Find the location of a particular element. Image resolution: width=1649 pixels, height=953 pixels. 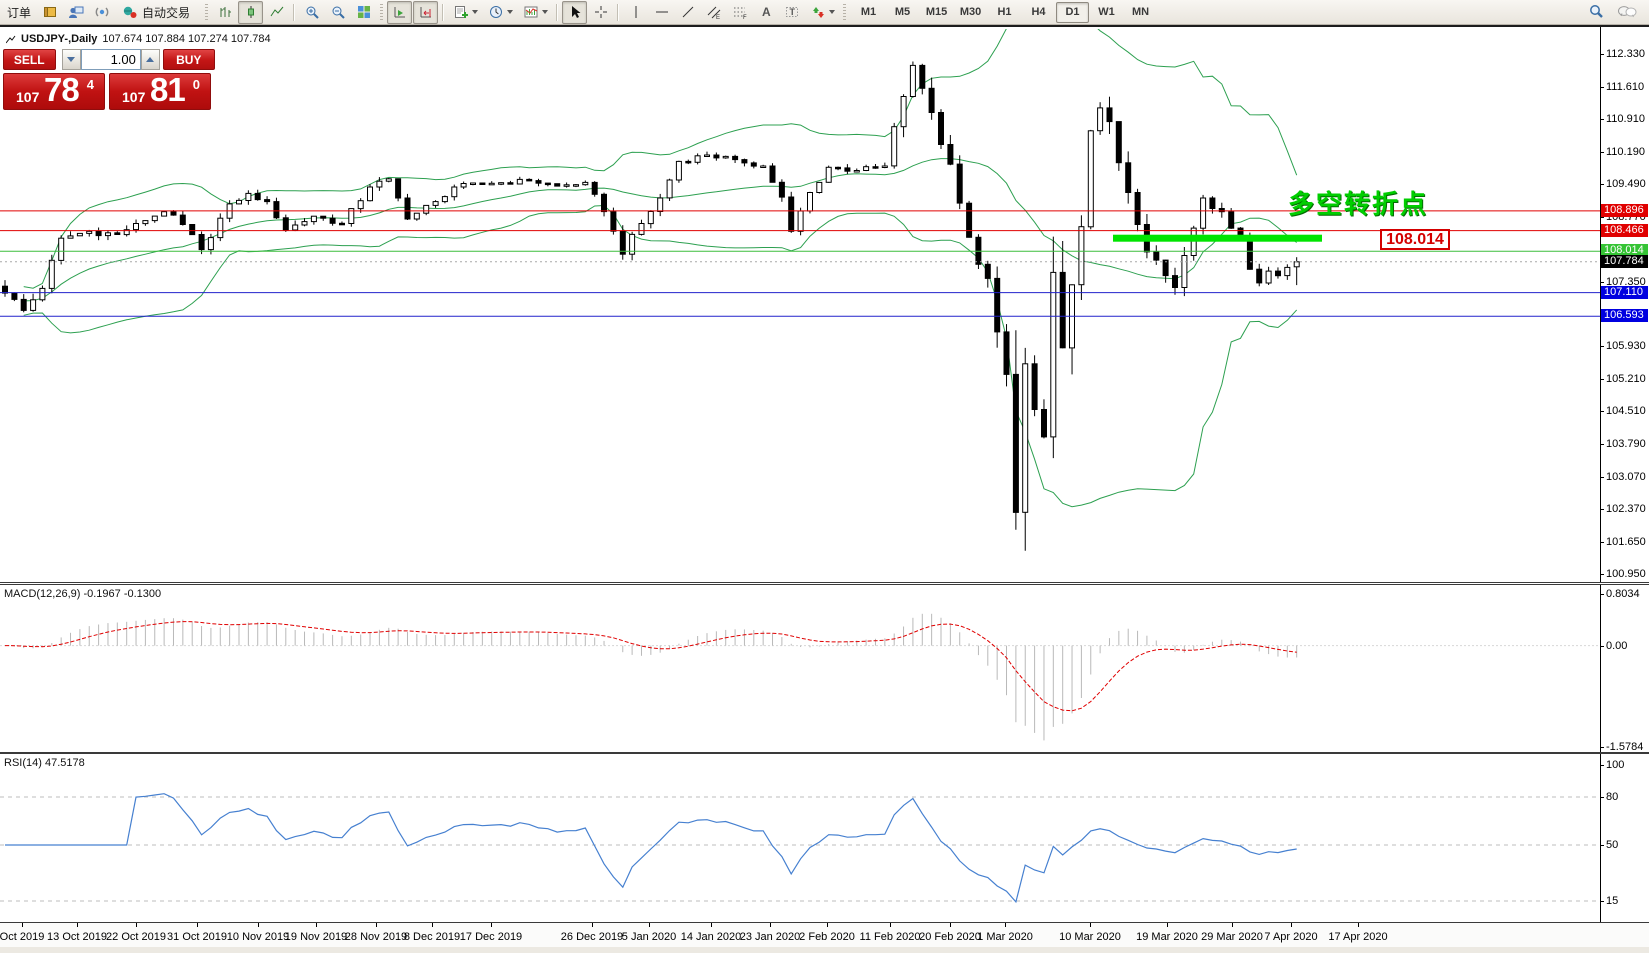

timeframe-h4: H4 is located at coordinates (1038, 12).